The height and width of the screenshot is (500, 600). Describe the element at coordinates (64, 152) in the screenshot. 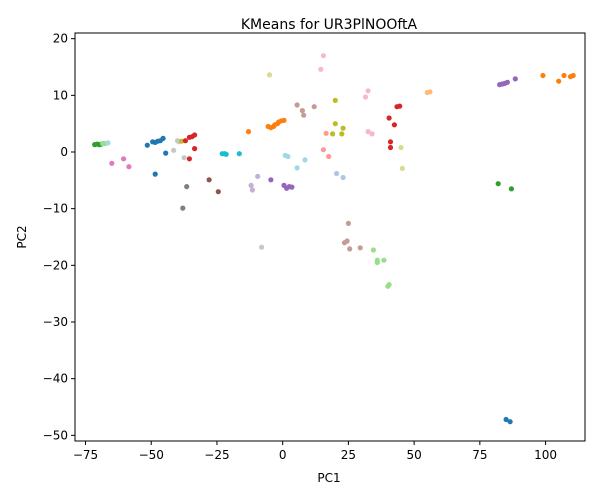

I see `y-tick-label: 0` at that location.